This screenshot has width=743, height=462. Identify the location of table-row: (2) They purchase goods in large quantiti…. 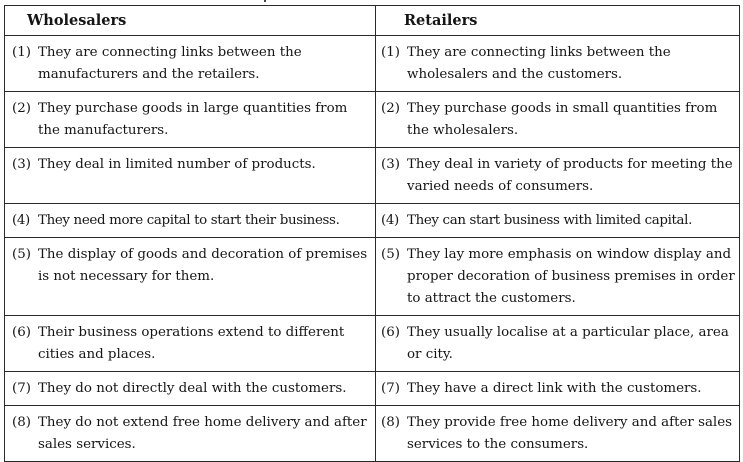
(372, 119).